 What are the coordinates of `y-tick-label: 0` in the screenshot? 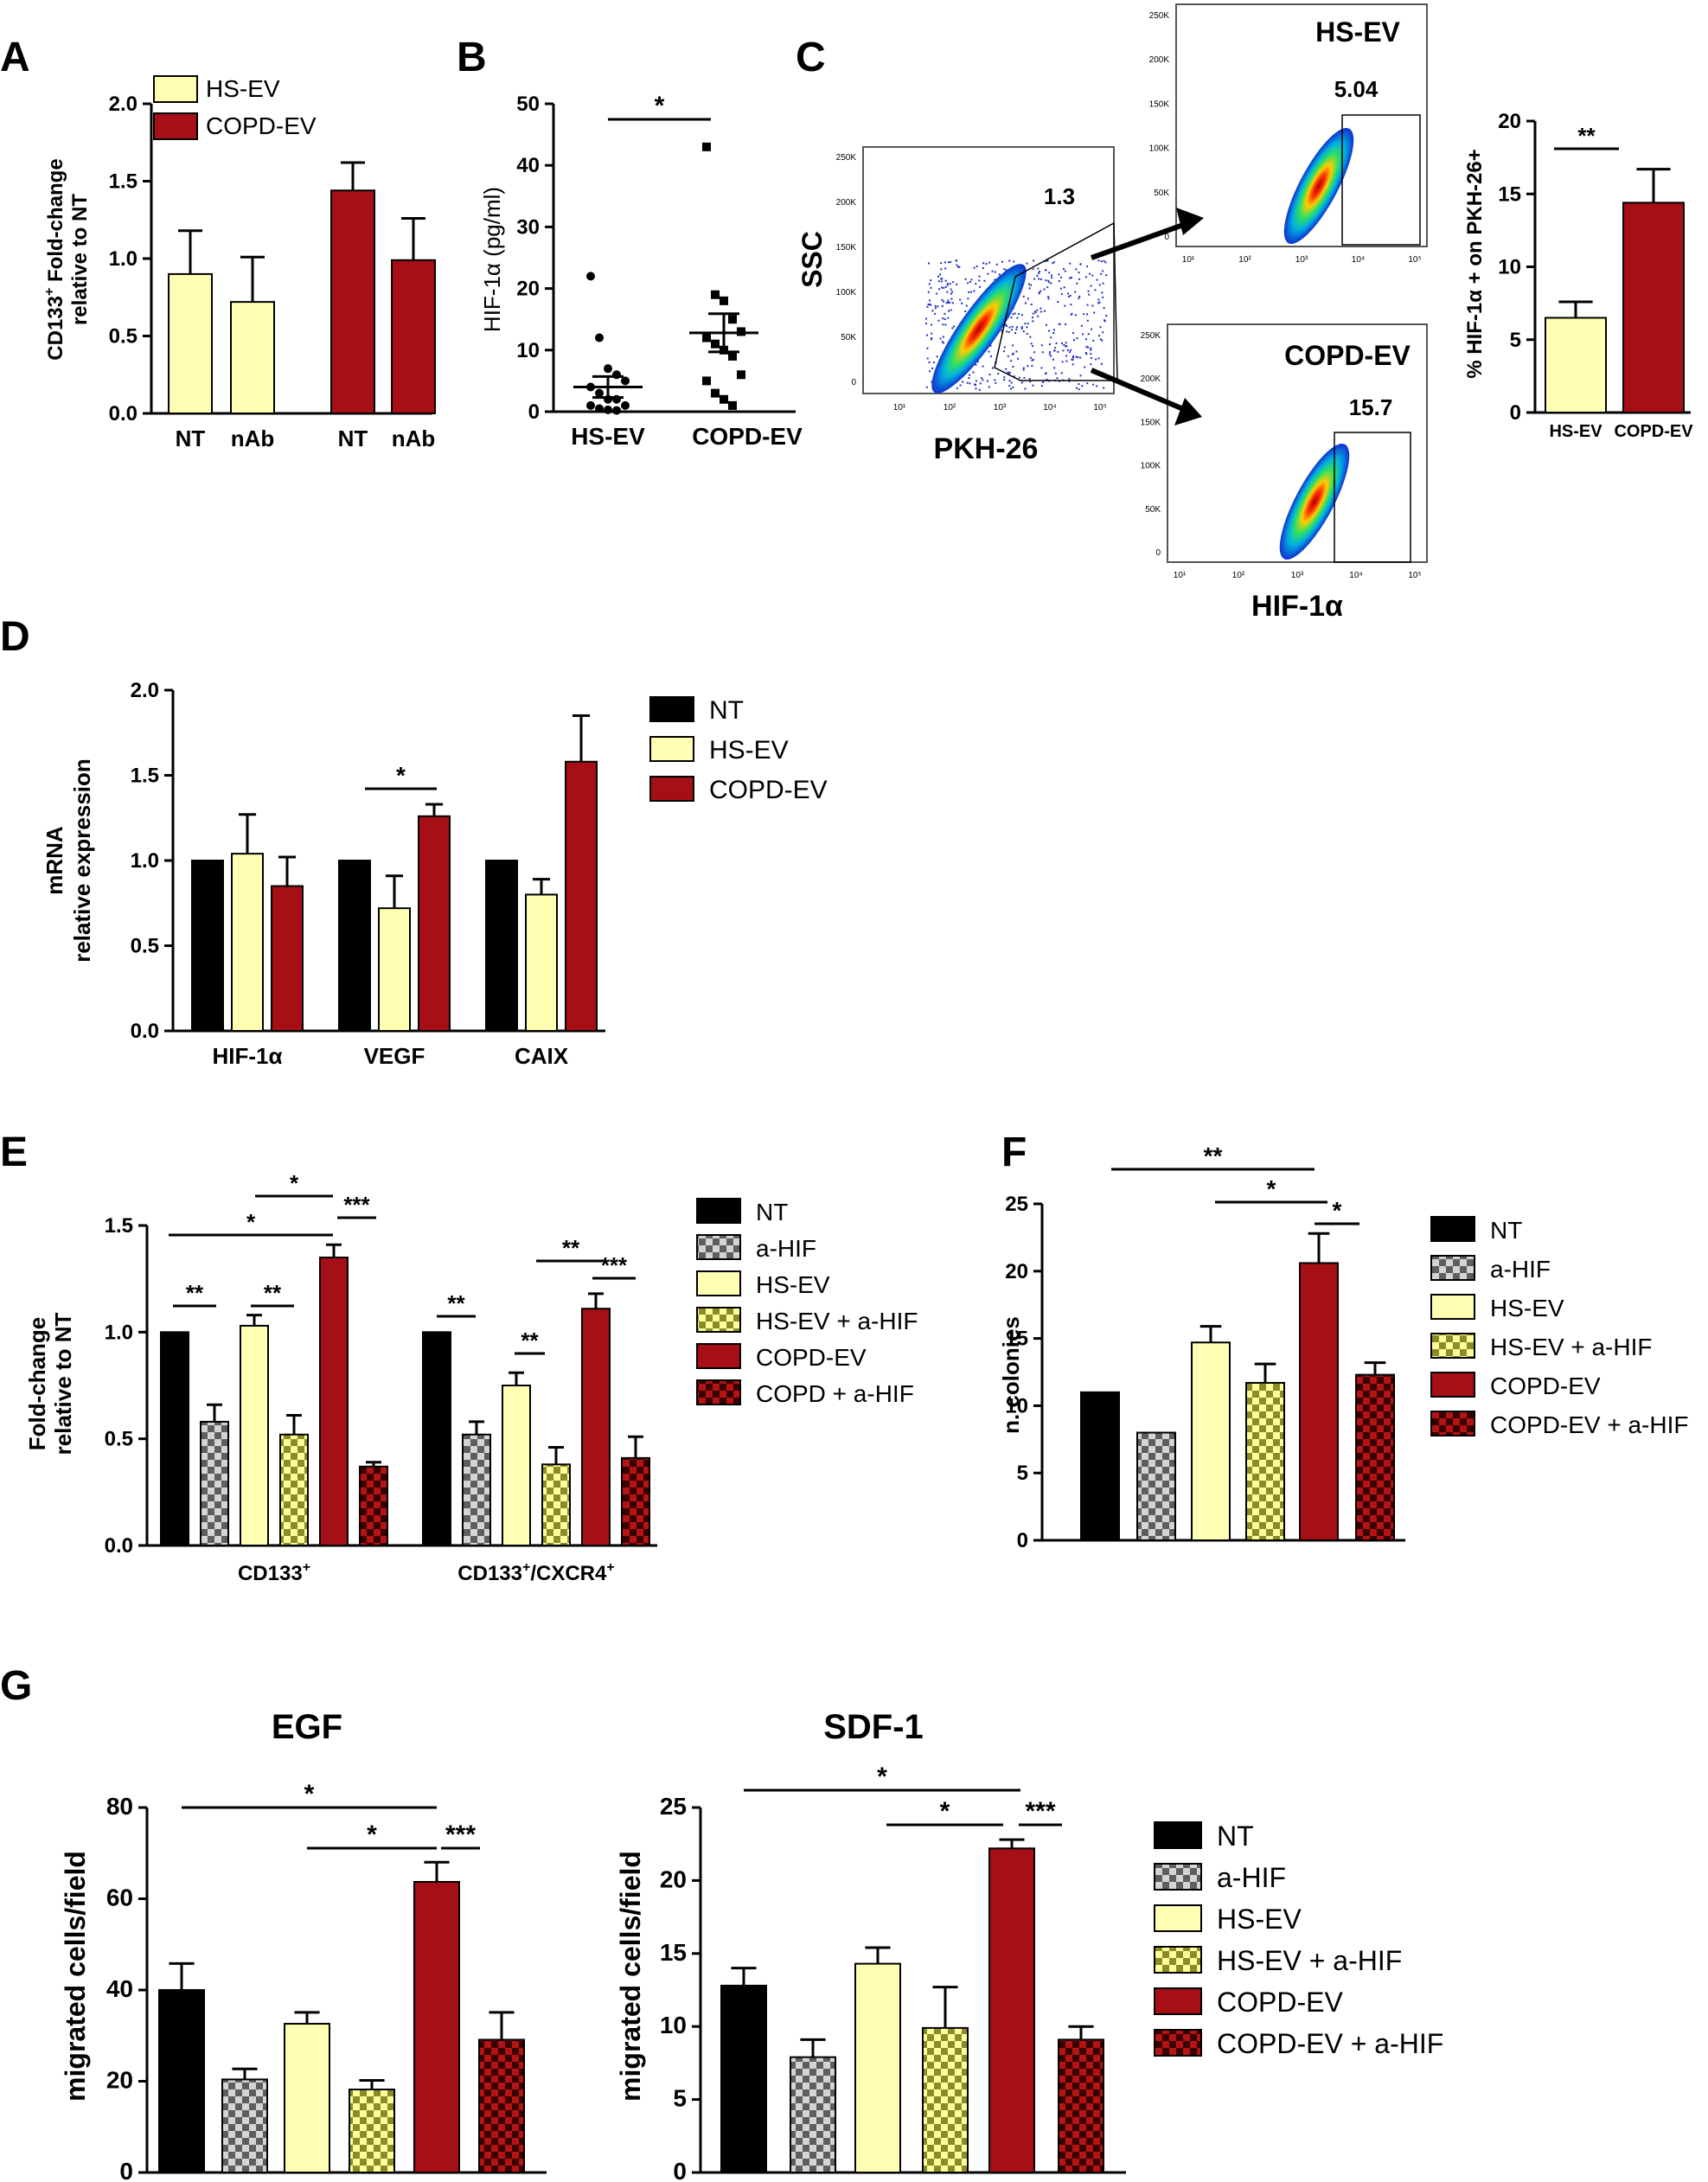 It's located at (126, 2170).